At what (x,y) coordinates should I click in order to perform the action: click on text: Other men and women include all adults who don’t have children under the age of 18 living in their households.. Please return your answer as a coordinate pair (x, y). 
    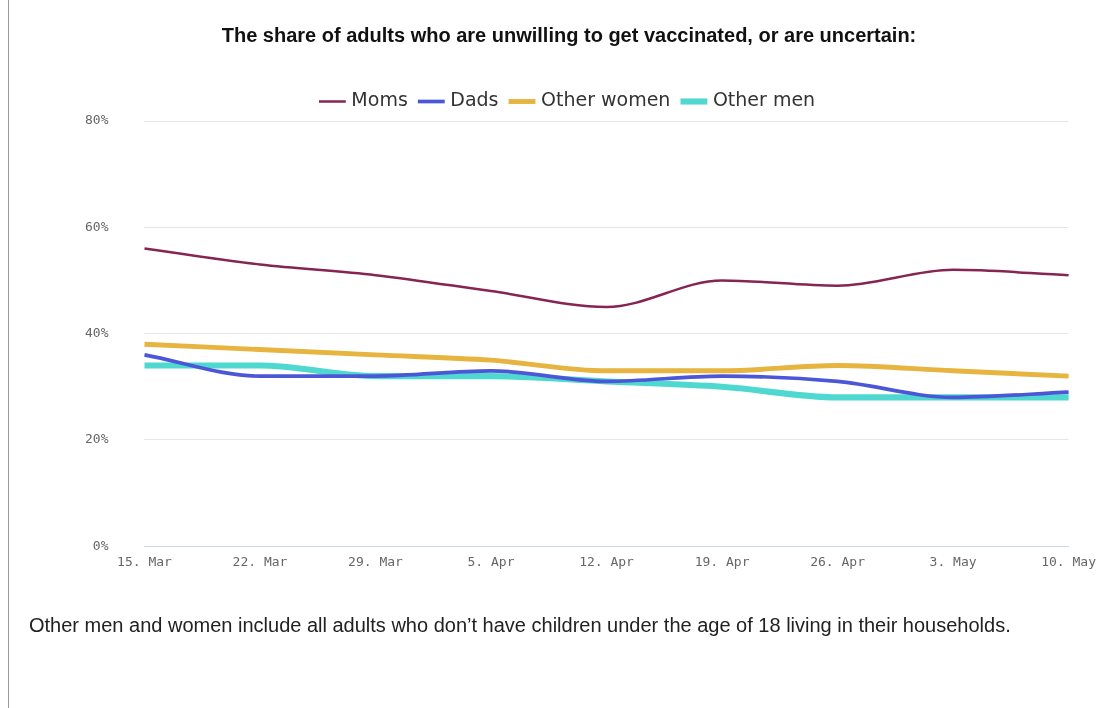
    Looking at the image, I should click on (520, 625).